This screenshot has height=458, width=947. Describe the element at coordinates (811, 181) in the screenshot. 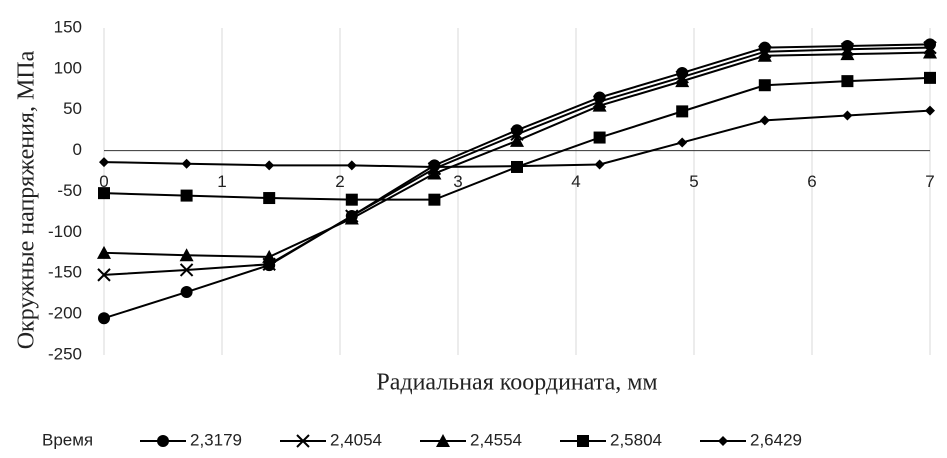

I see `x-tick-label: 6` at that location.